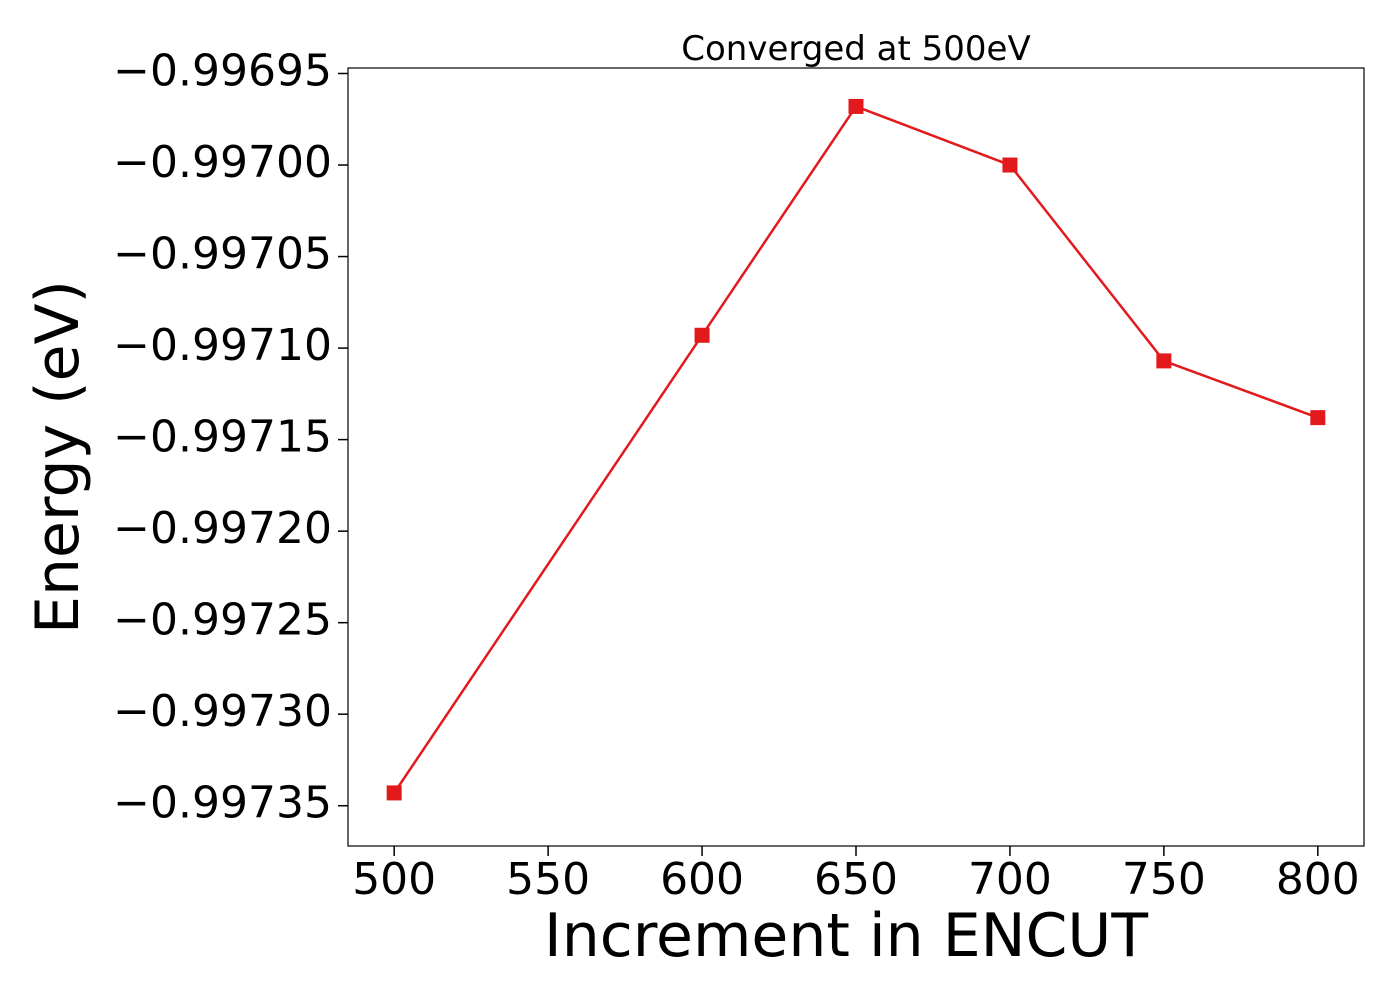  I want to click on x-axis-label: Increment in ENCUT, so click(846, 936).